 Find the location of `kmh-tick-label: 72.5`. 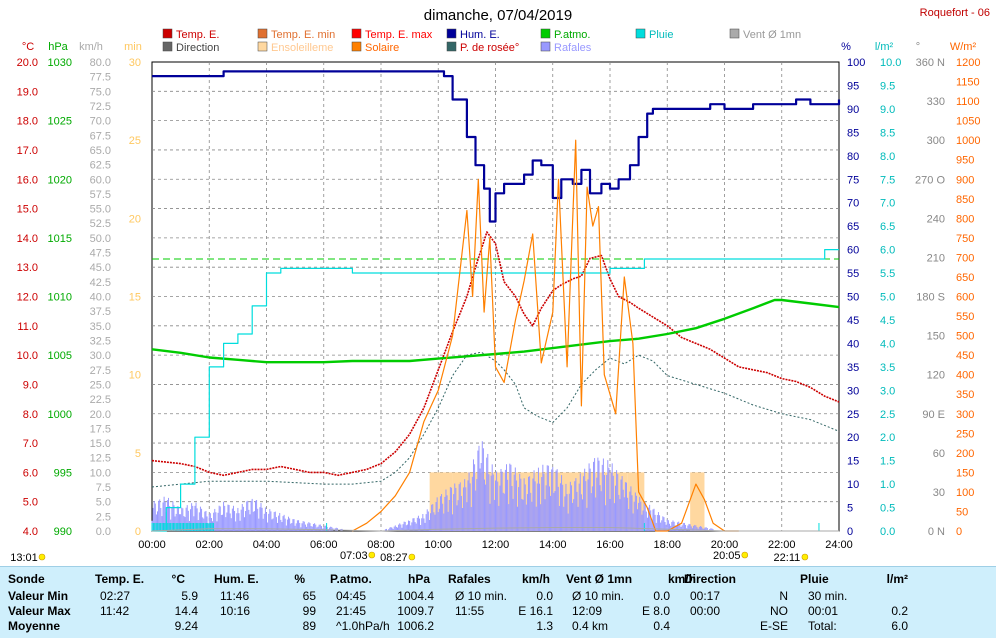

kmh-tick-label: 72.5 is located at coordinates (100, 107).